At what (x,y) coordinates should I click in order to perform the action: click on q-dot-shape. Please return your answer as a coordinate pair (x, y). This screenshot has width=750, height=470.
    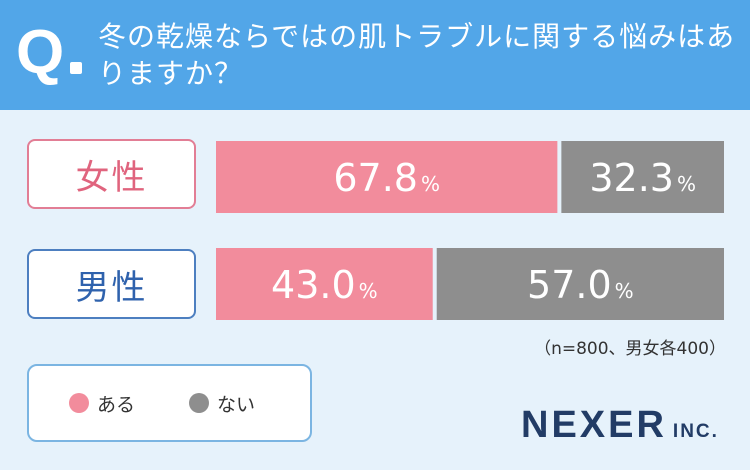
    Looking at the image, I should click on (76, 68).